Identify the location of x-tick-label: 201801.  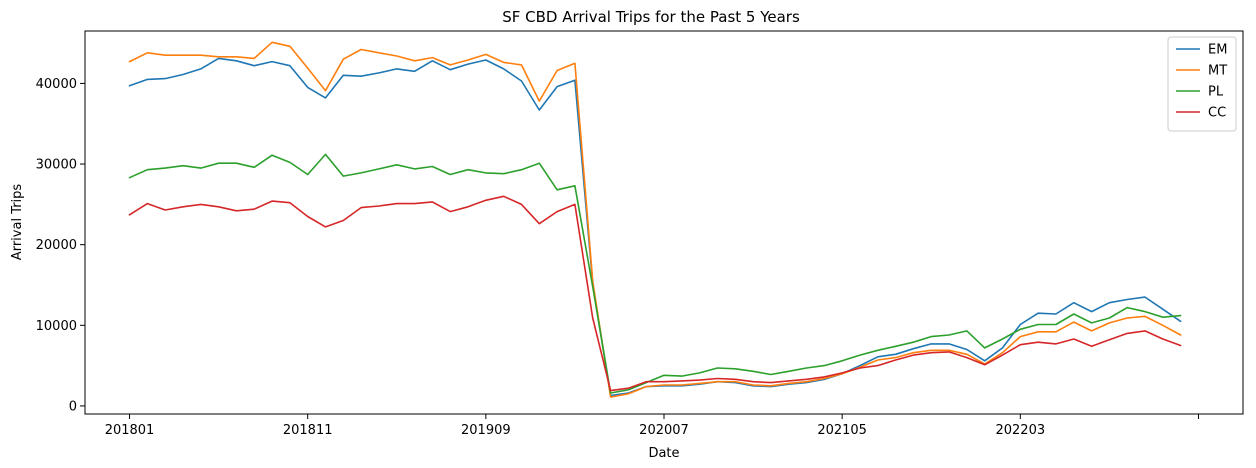
(130, 430).